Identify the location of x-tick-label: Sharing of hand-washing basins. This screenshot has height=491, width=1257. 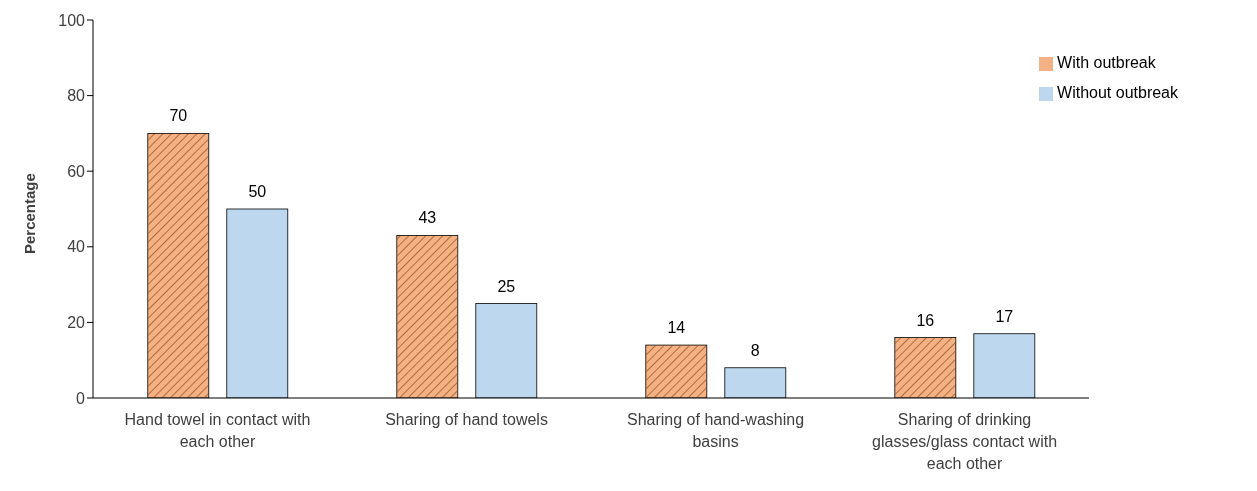
(716, 431).